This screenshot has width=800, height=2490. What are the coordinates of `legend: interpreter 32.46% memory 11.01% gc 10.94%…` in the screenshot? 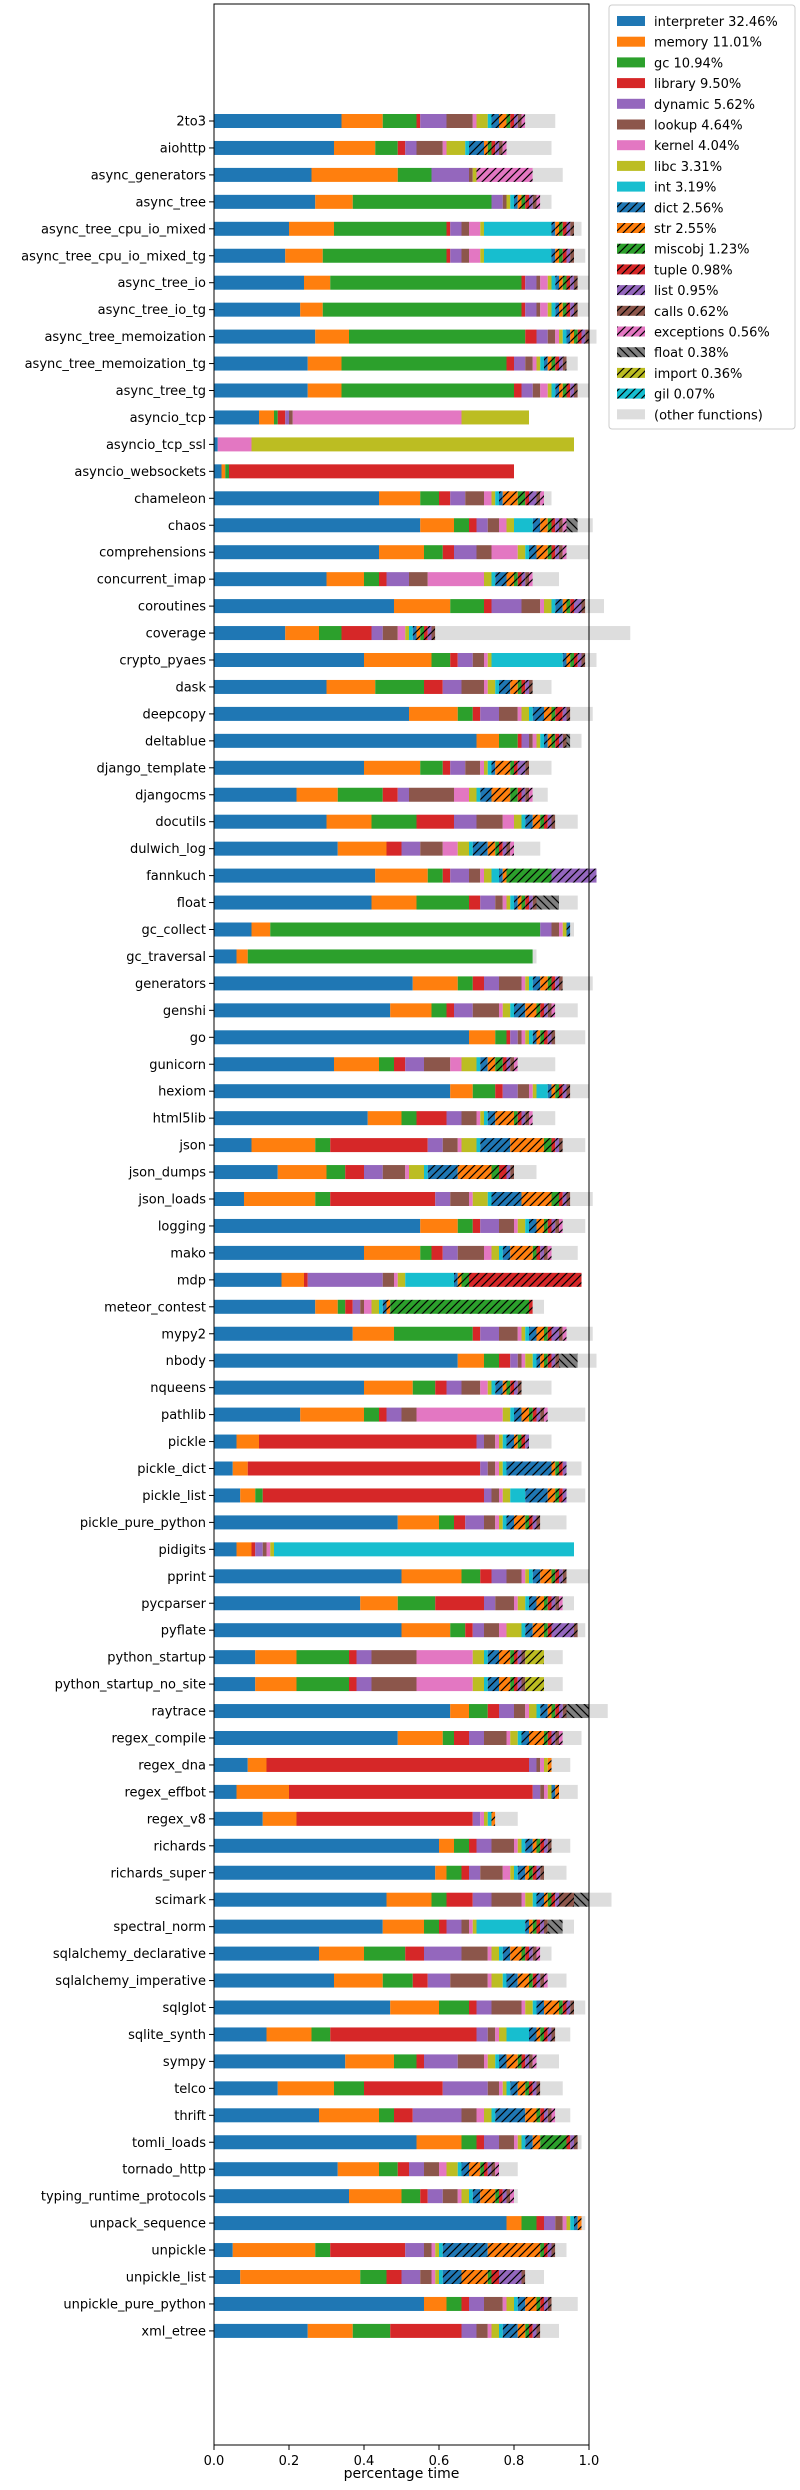 It's located at (702, 217).